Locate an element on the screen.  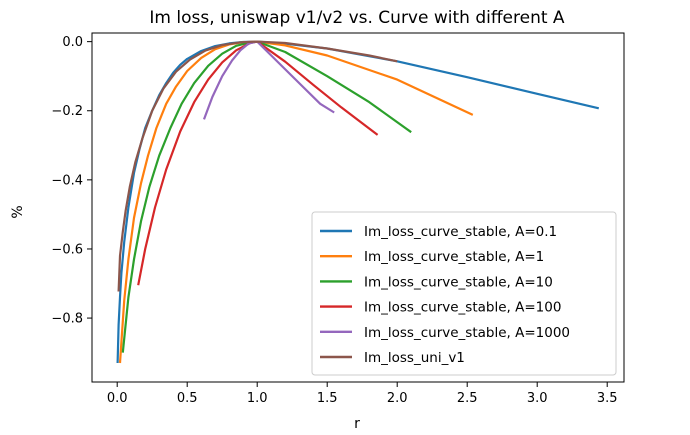
y-axis-label: % is located at coordinates (18, 211).